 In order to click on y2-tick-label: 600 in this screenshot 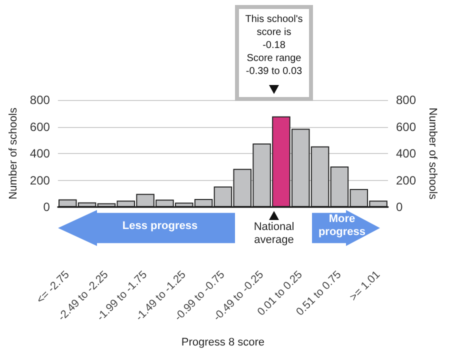, I will do `click(406, 127)`.